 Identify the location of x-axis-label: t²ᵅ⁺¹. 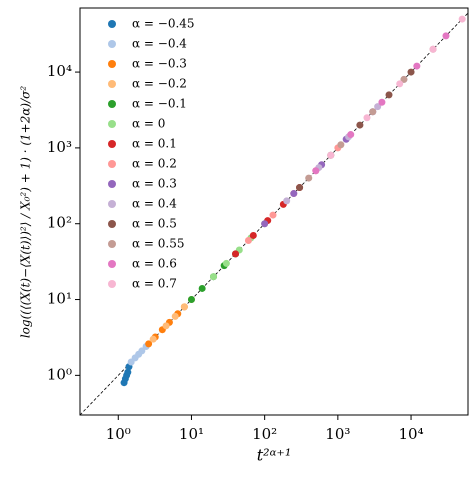
(274, 455).